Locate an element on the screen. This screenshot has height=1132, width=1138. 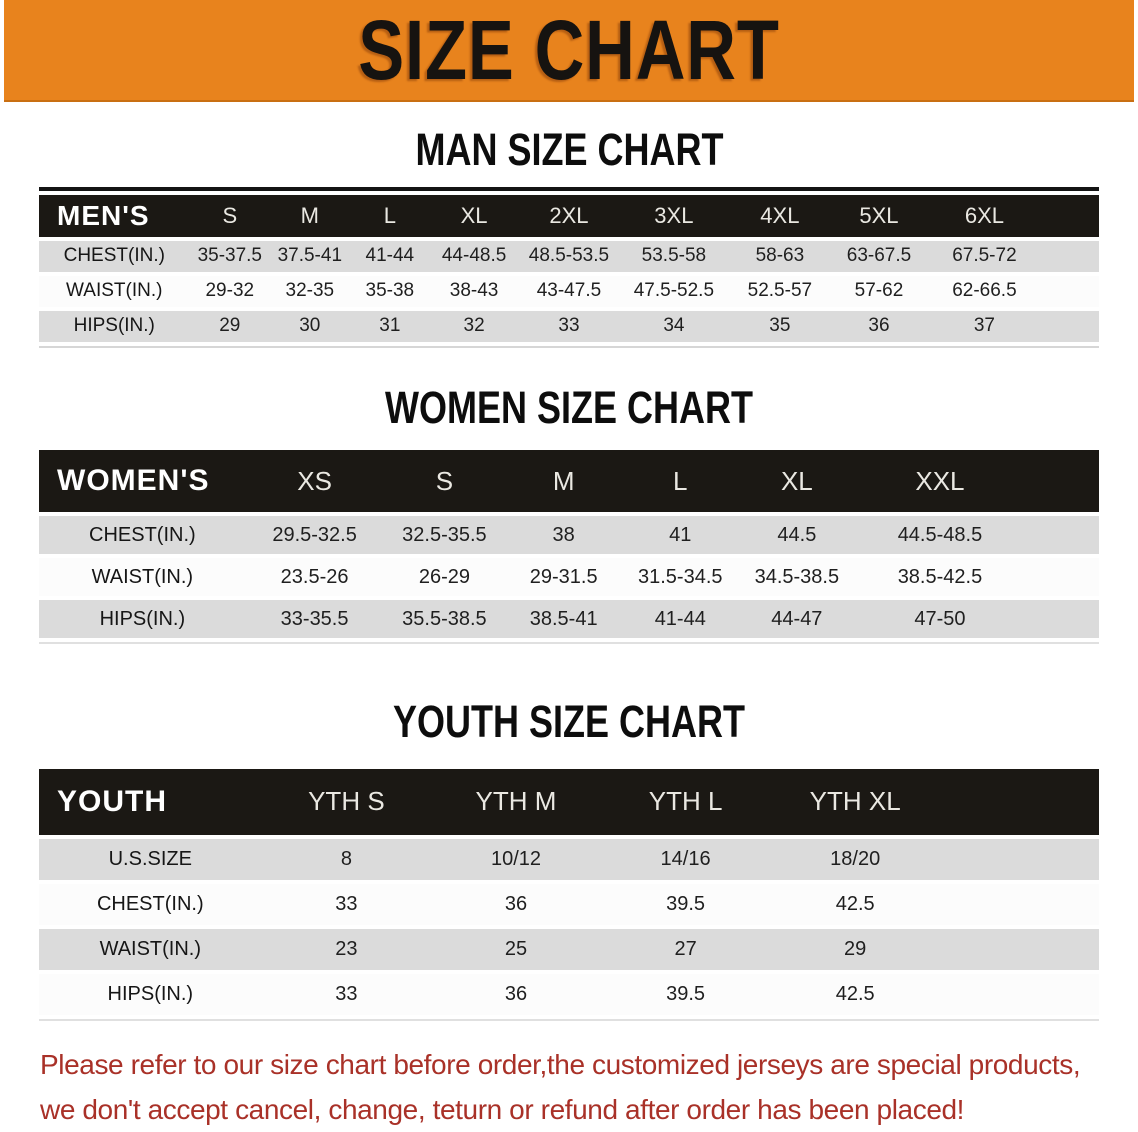
youth-size-col: YTH M is located at coordinates (516, 801).